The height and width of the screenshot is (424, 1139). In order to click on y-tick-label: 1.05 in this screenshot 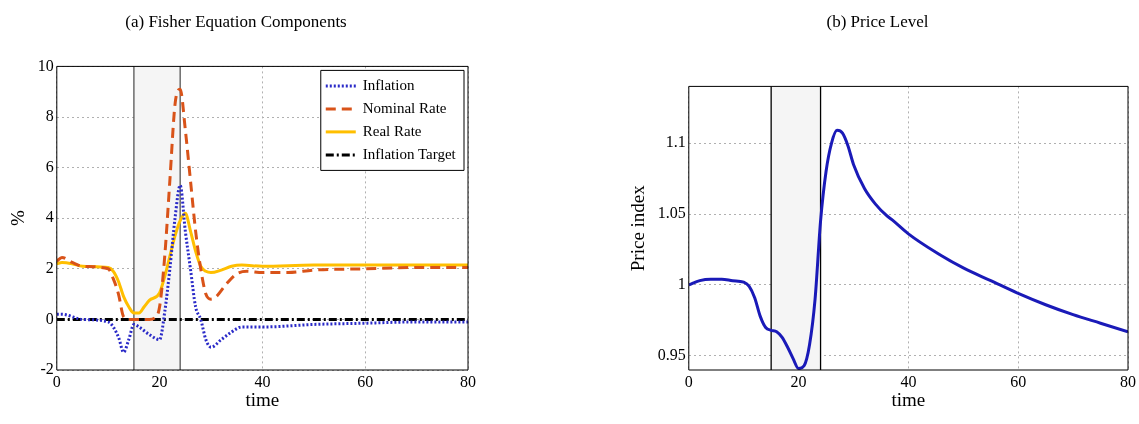, I will do `click(671, 213)`.